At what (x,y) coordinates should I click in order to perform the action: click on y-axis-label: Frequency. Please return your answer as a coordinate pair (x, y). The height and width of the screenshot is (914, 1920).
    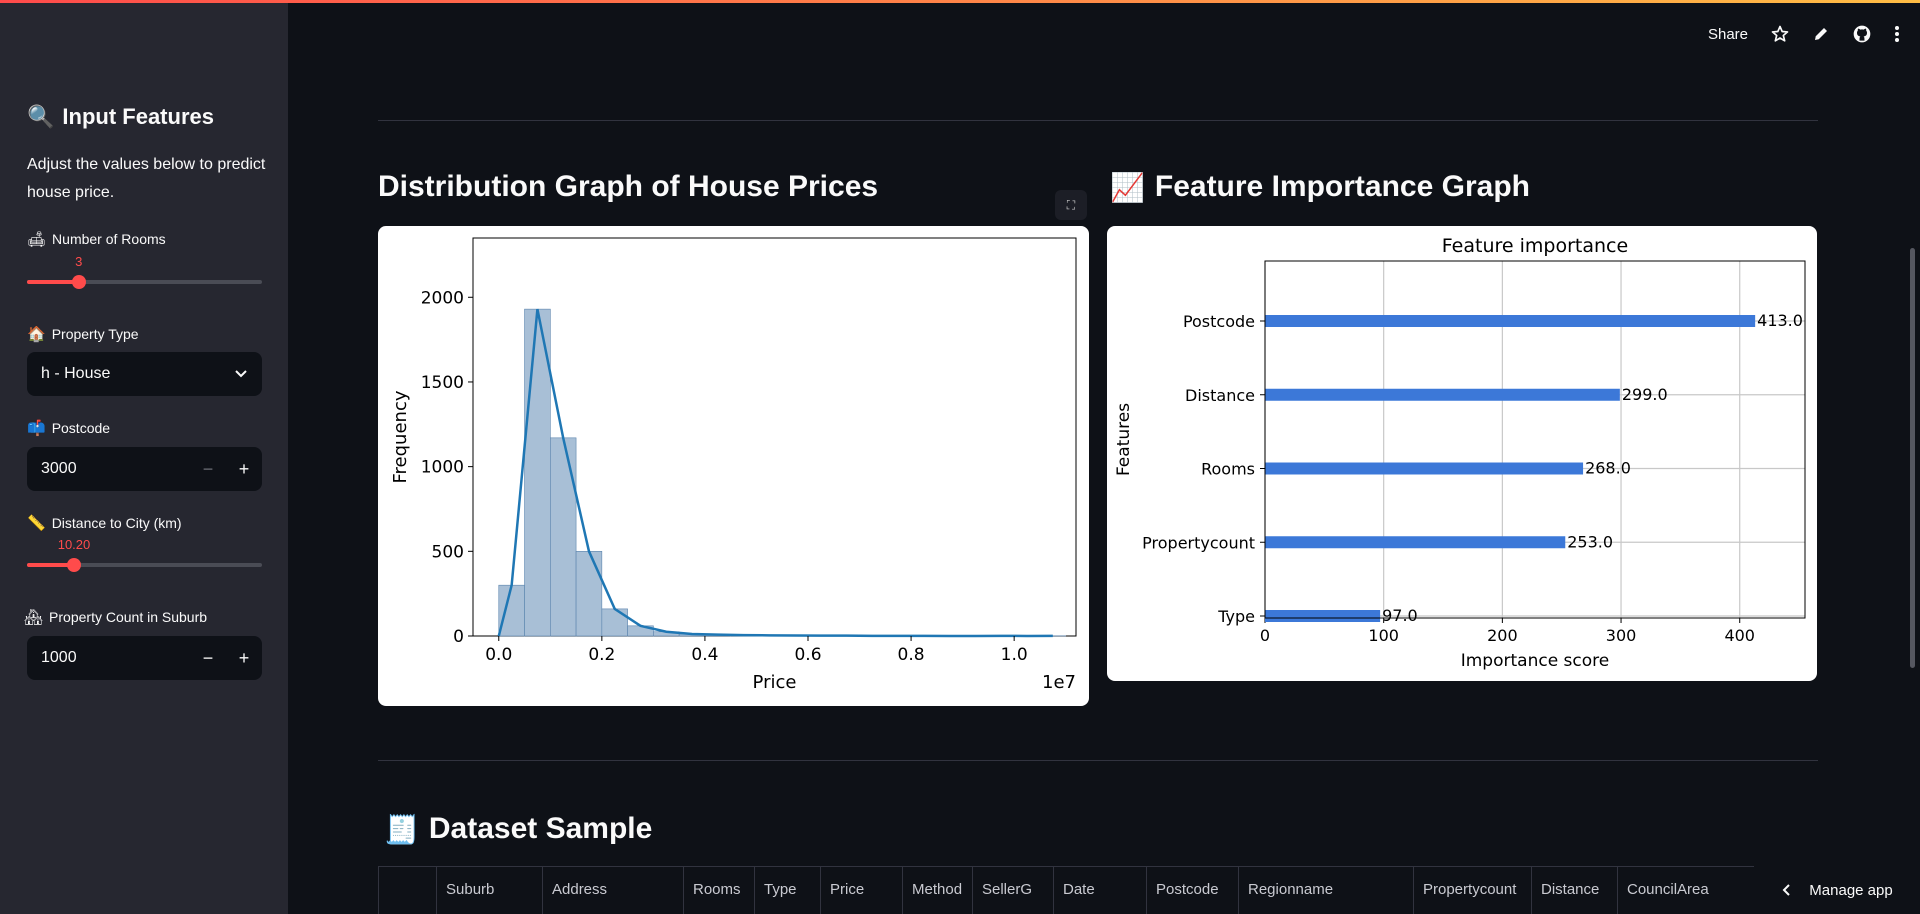
    Looking at the image, I should click on (400, 436).